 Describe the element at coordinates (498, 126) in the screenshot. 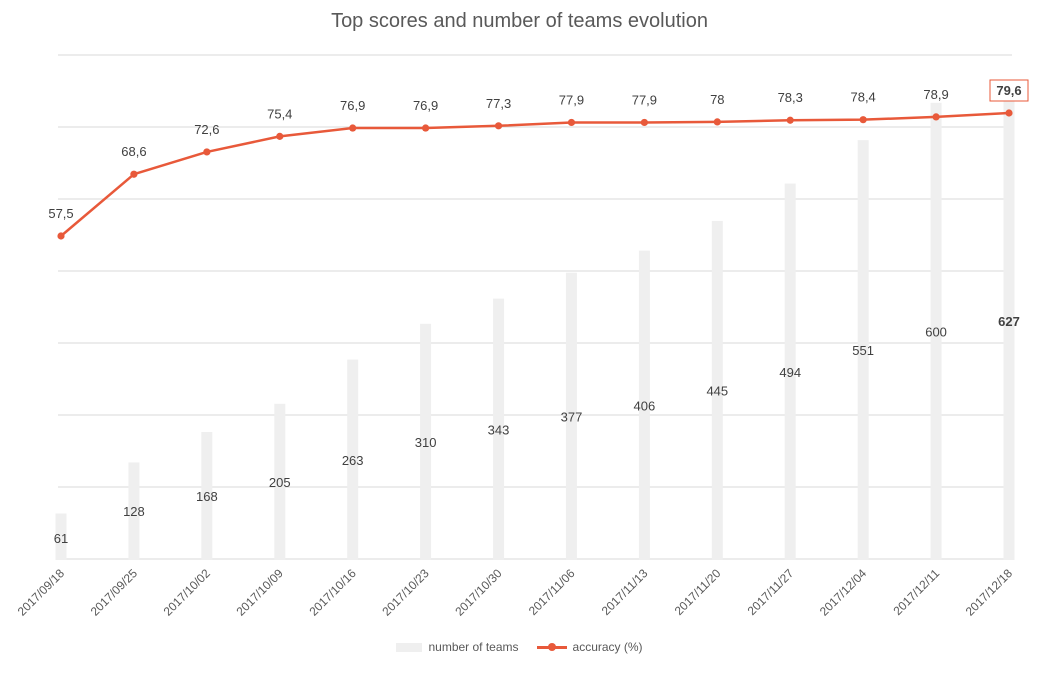

I see `accuracy-point-2017/10/30` at that location.